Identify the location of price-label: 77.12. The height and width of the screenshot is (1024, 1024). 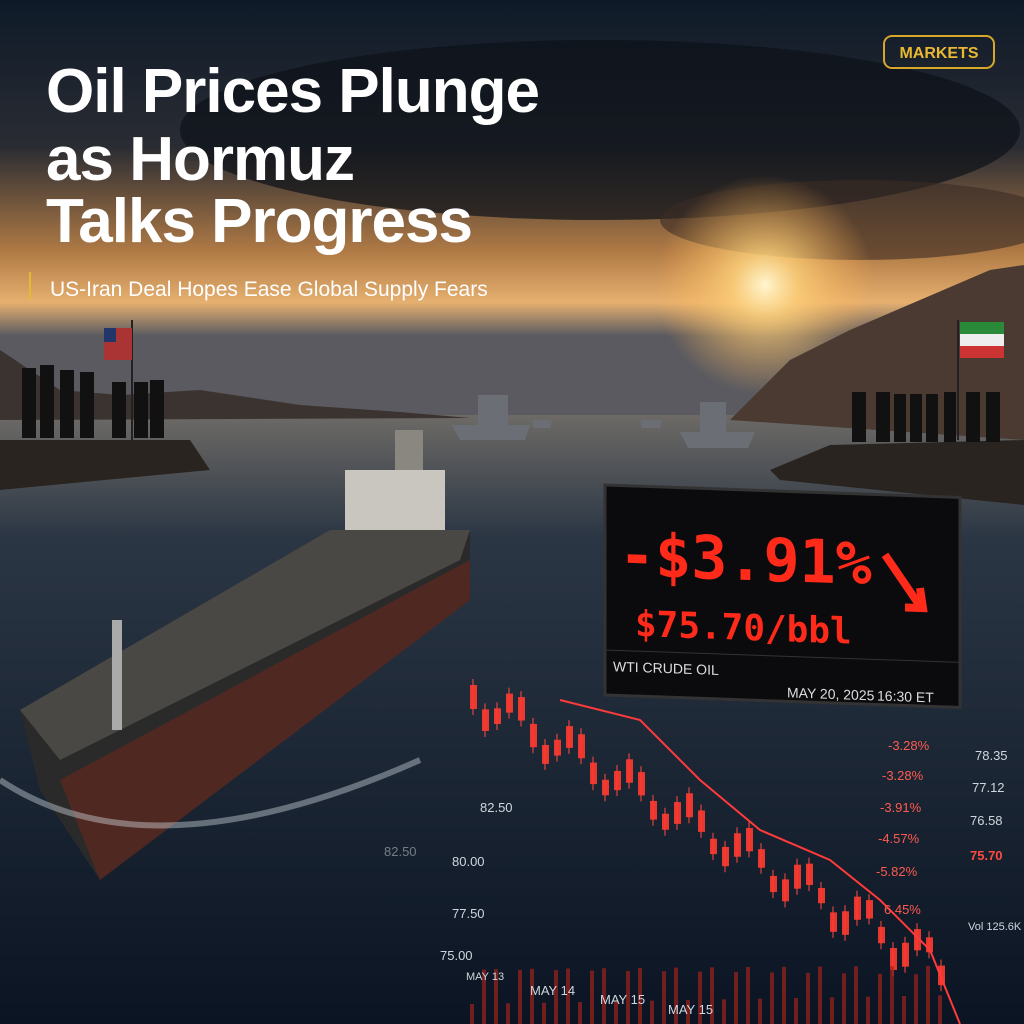
(988, 787).